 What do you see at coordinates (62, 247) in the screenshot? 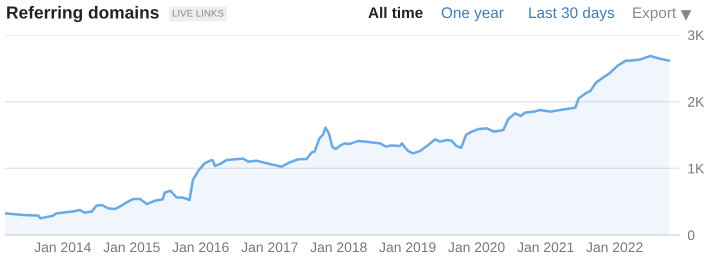
I see `x-tick-label: Jan 2014` at bounding box center [62, 247].